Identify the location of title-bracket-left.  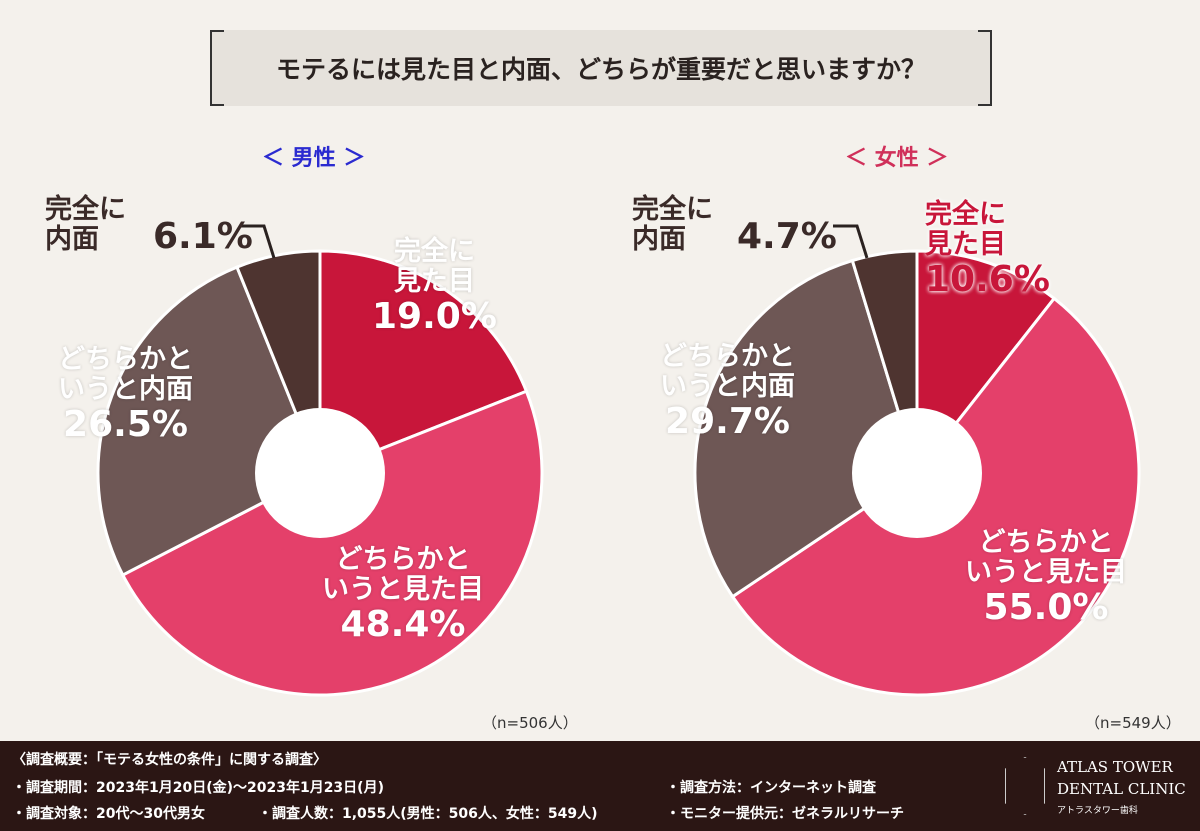
(217, 68).